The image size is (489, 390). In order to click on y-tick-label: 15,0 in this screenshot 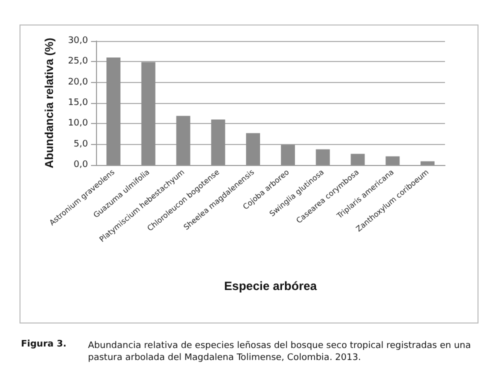, I will do `click(78, 103)`.